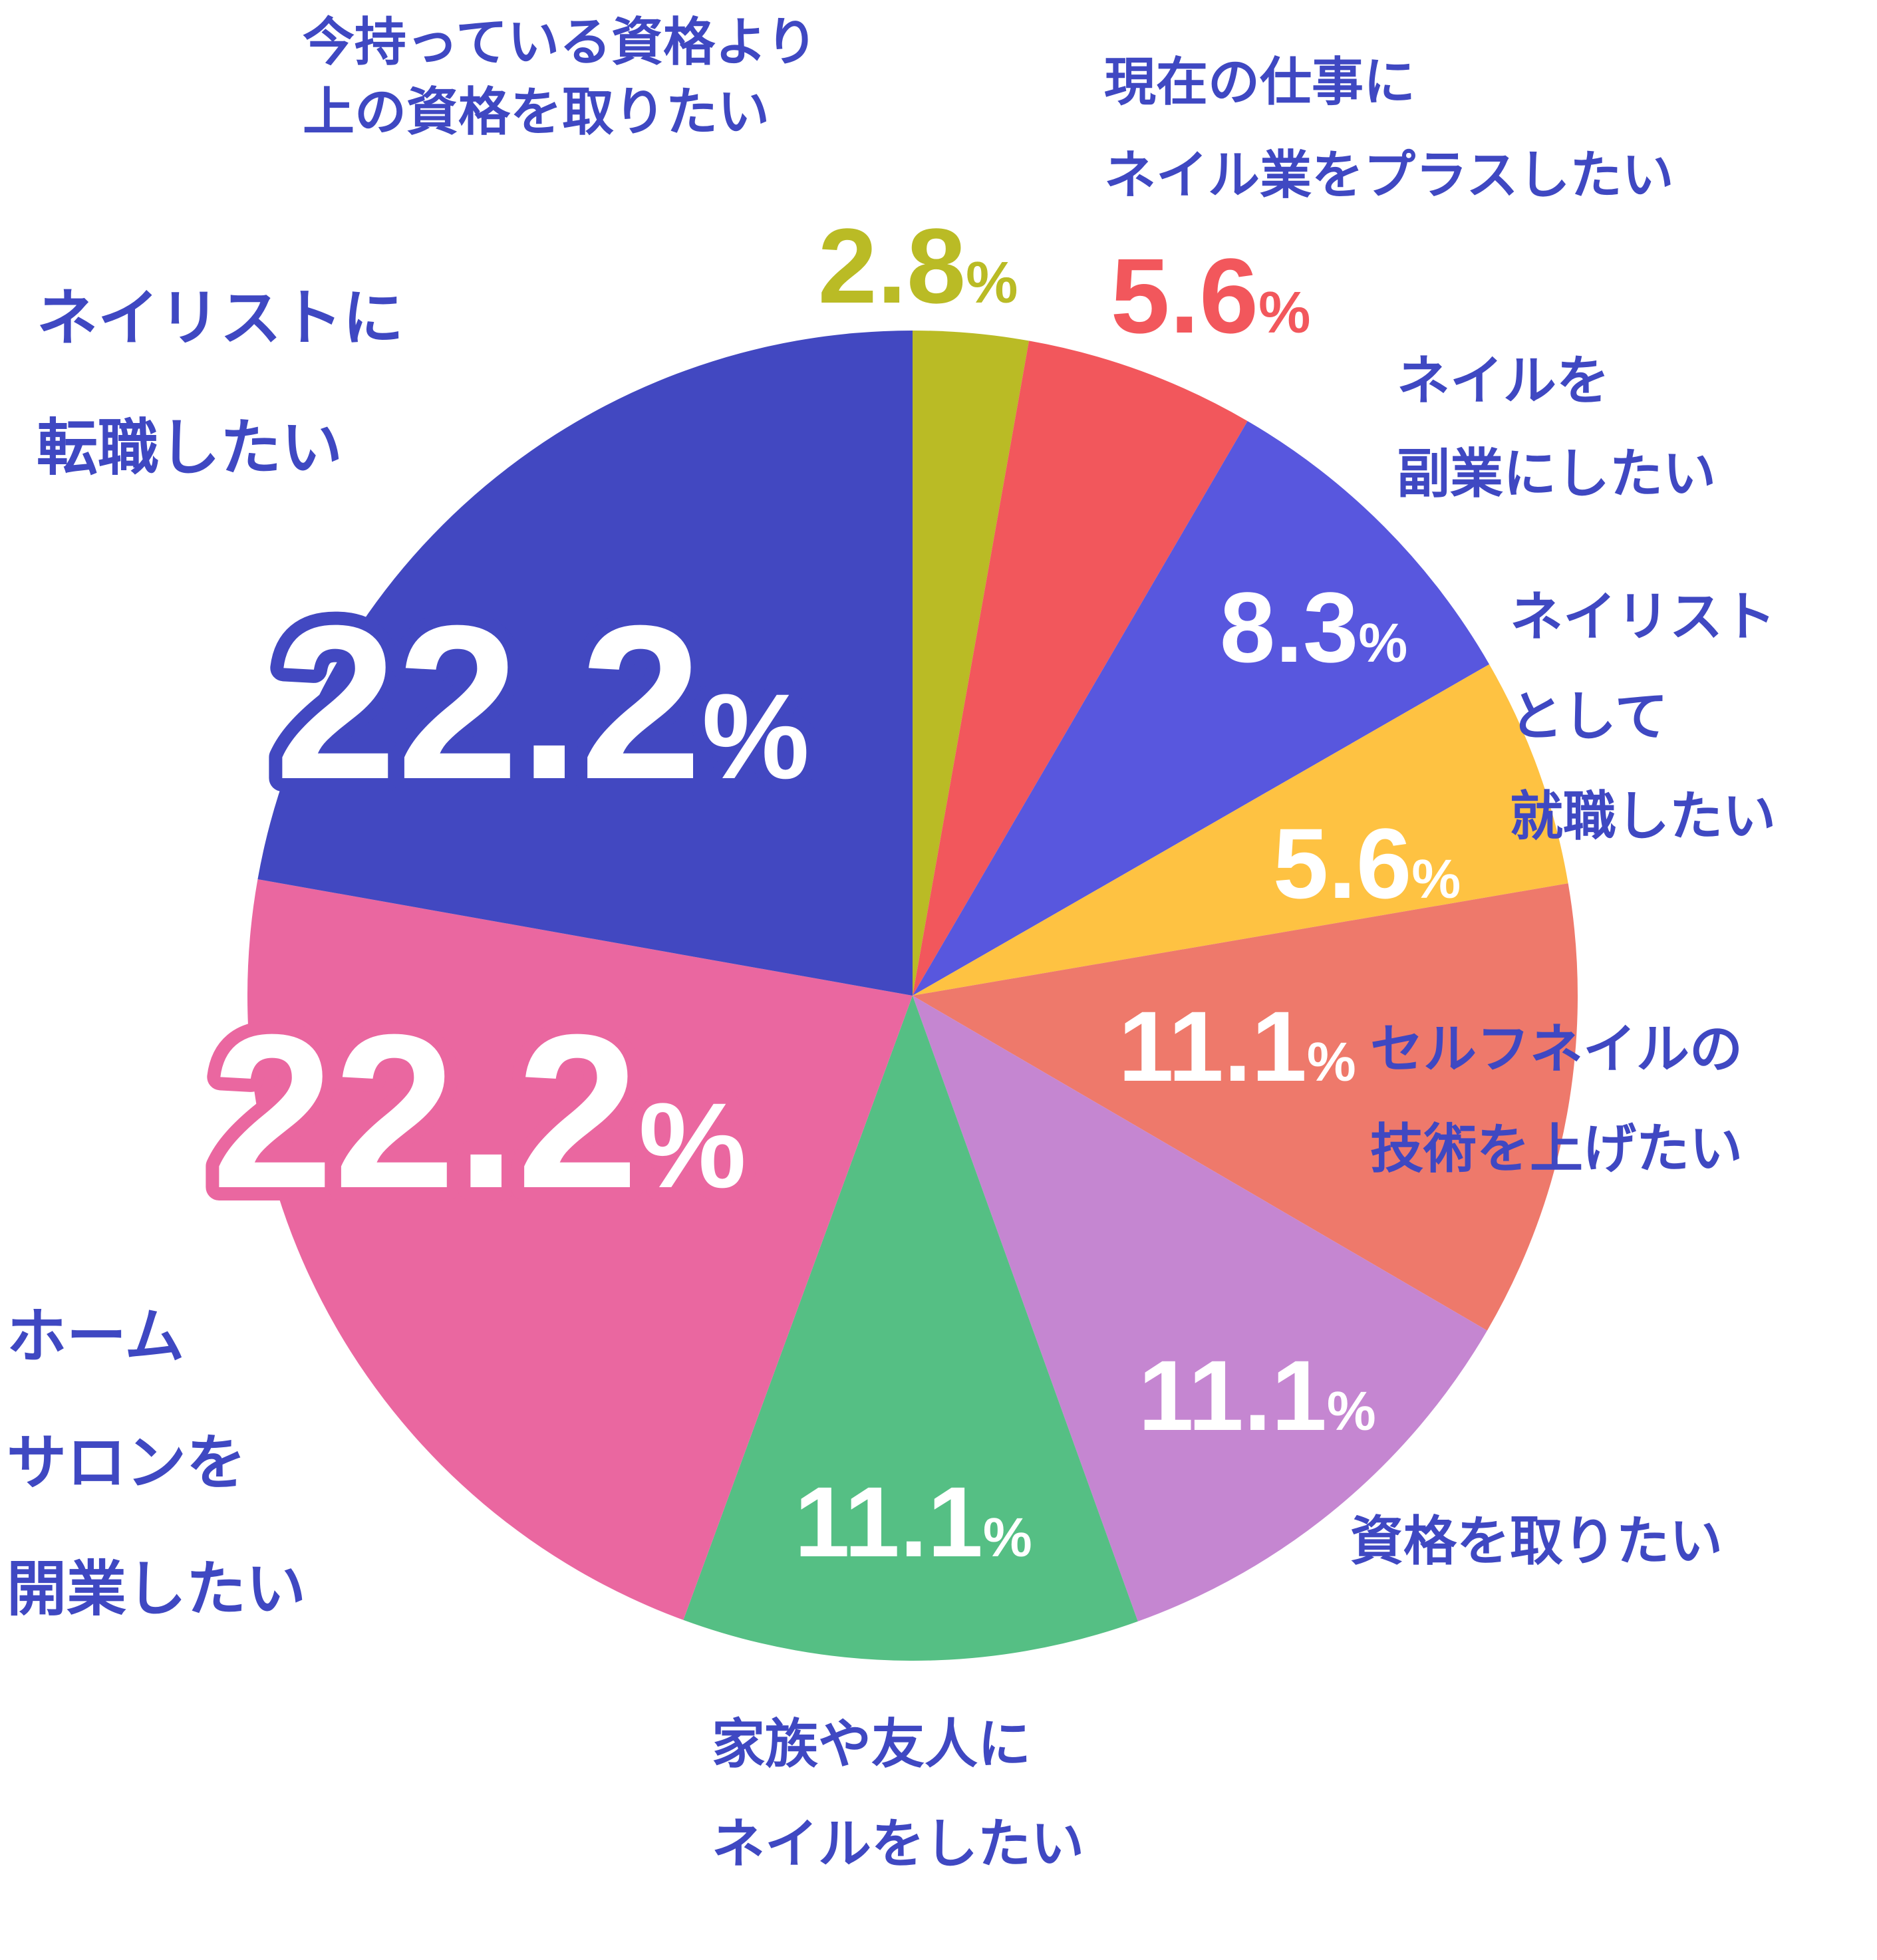 The image size is (1877, 1960). What do you see at coordinates (479, 1111) in the screenshot?
I see `percent-label-8: 22.2%` at bounding box center [479, 1111].